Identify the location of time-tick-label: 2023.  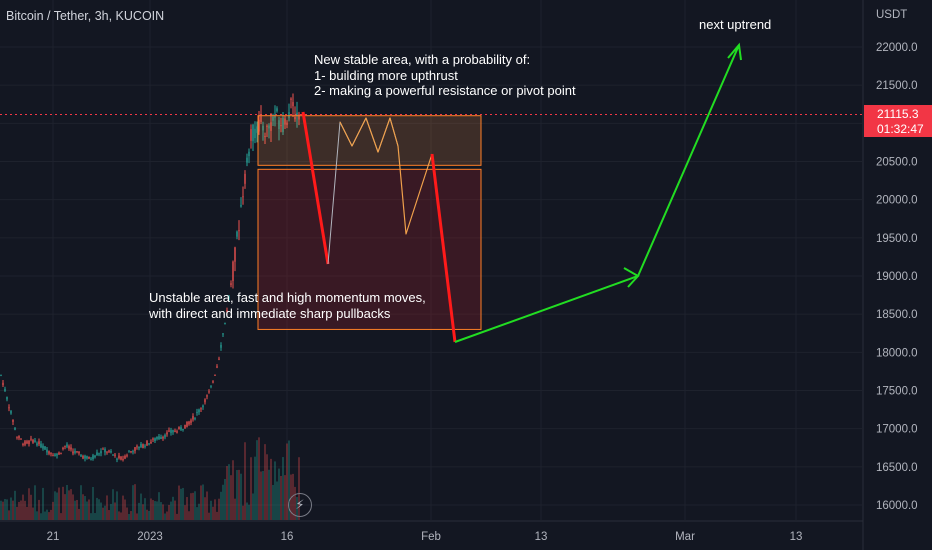
(150, 537).